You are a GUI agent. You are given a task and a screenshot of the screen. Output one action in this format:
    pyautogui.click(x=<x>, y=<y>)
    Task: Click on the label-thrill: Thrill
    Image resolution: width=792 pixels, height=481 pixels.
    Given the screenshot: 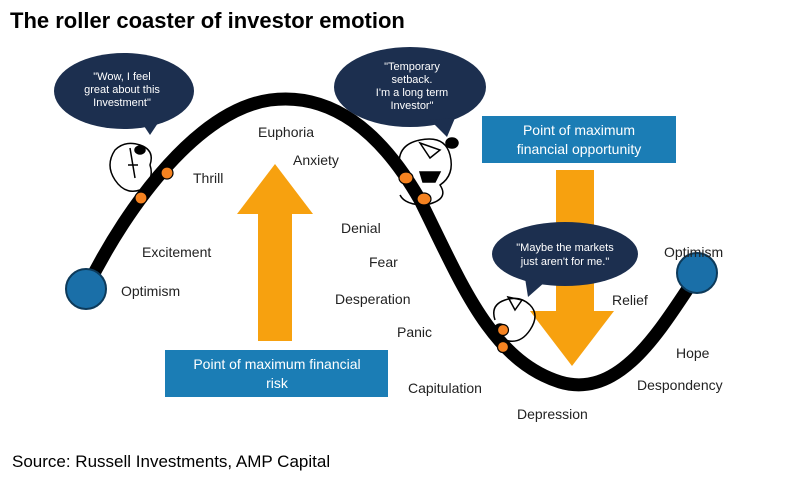 What is the action you would take?
    pyautogui.click(x=208, y=178)
    